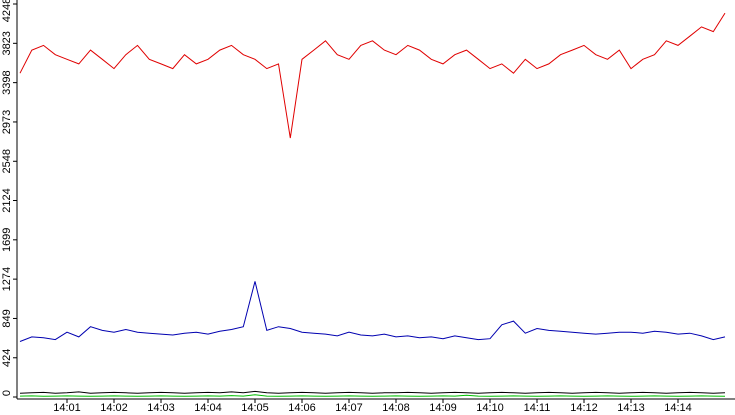 This screenshot has width=735, height=415. I want to click on y-tick-label: 1274, so click(7, 279).